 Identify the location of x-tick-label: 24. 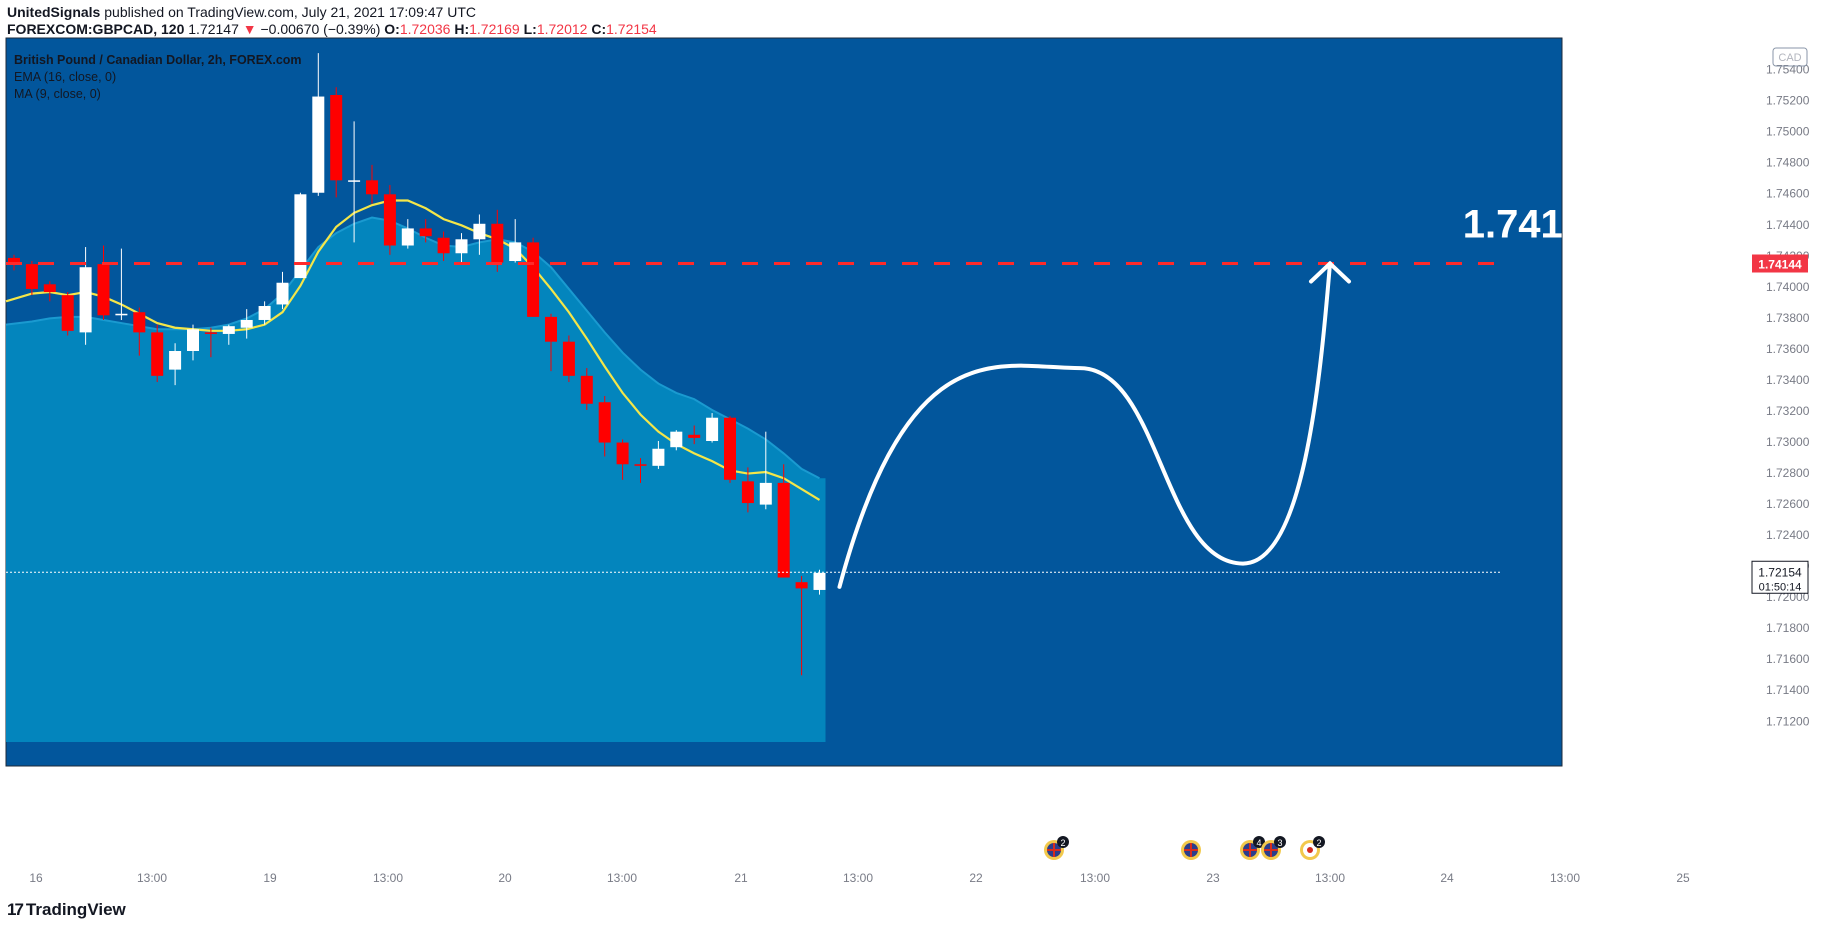
(1447, 878).